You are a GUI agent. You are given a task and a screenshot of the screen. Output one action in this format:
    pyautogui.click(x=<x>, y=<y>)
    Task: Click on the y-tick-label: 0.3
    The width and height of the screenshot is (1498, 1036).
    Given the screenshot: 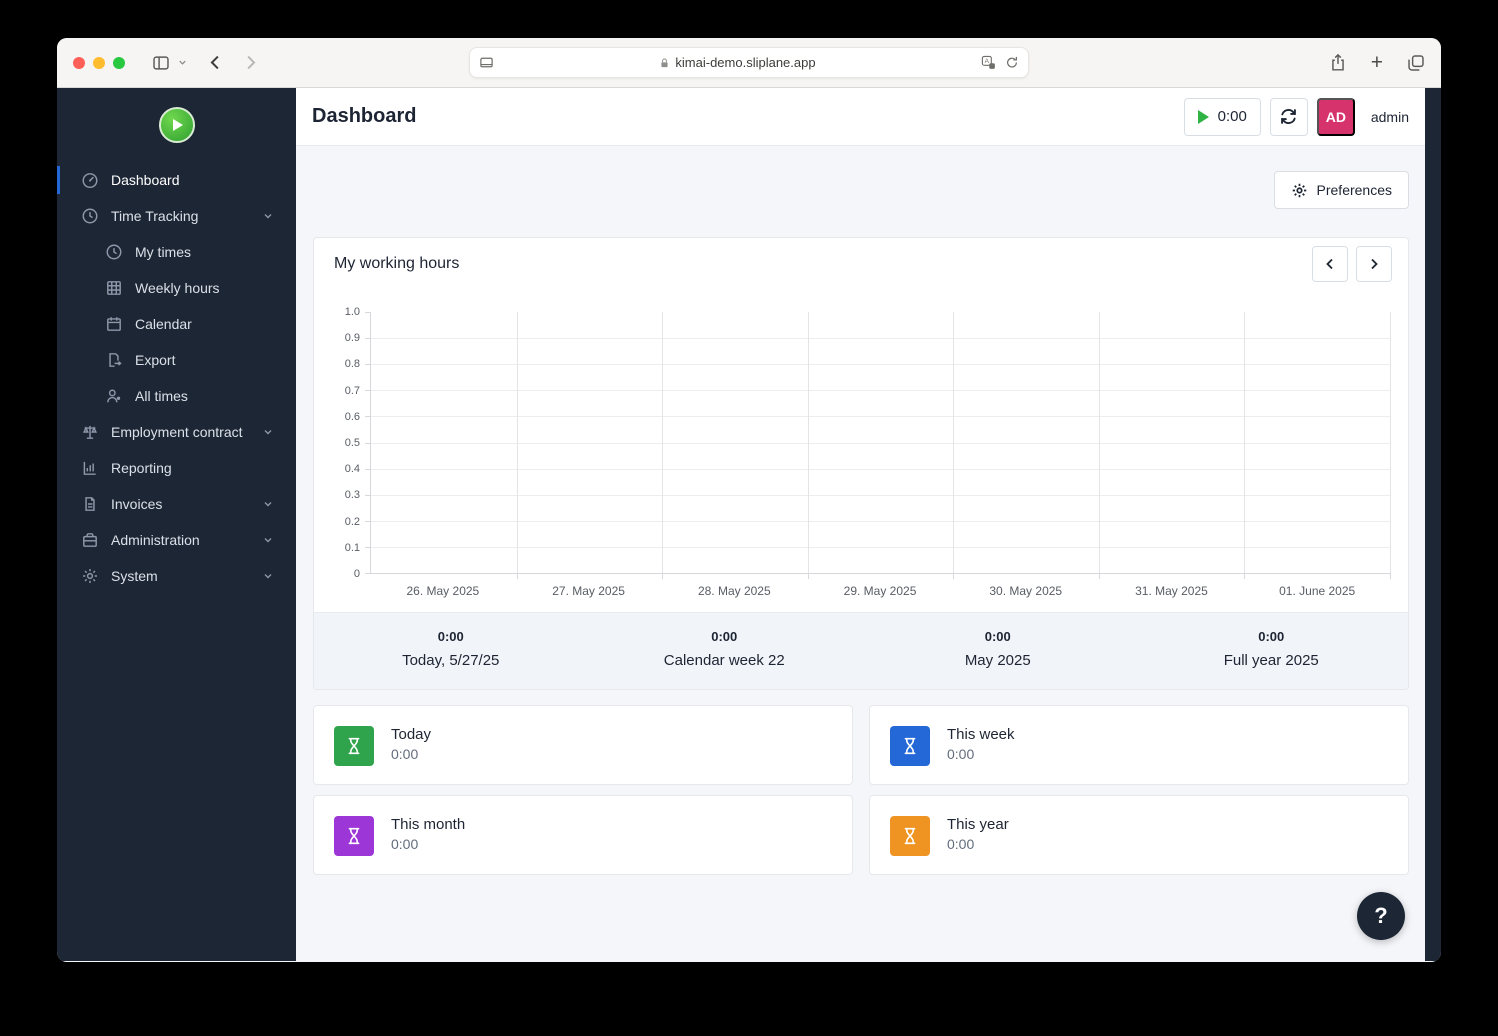 What is the action you would take?
    pyautogui.click(x=352, y=495)
    